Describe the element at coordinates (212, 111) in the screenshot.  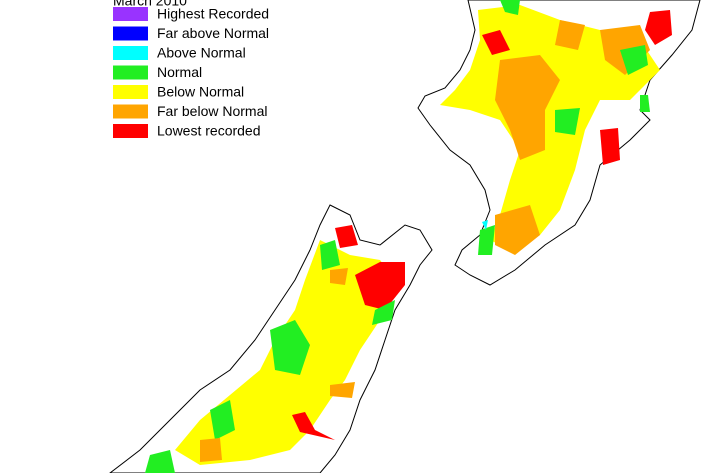
I see `legend-label: Far below Normal` at that location.